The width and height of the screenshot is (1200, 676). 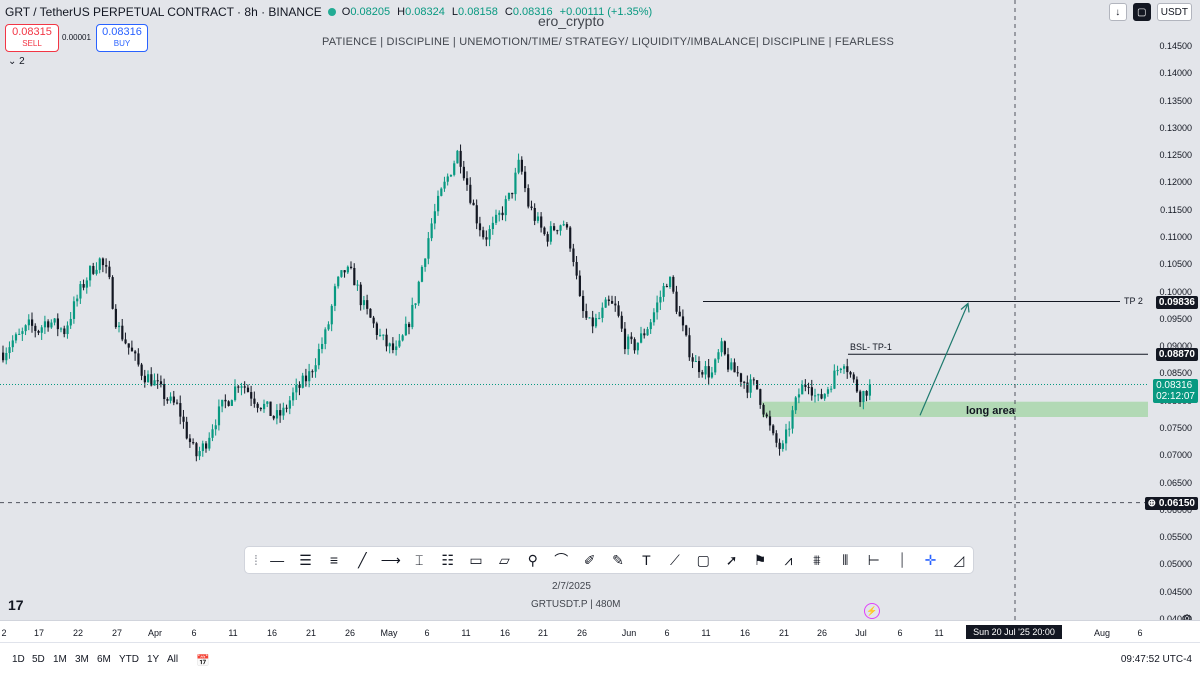 What do you see at coordinates (532, 559) in the screenshot?
I see `pattern-icon: ⚲` at bounding box center [532, 559].